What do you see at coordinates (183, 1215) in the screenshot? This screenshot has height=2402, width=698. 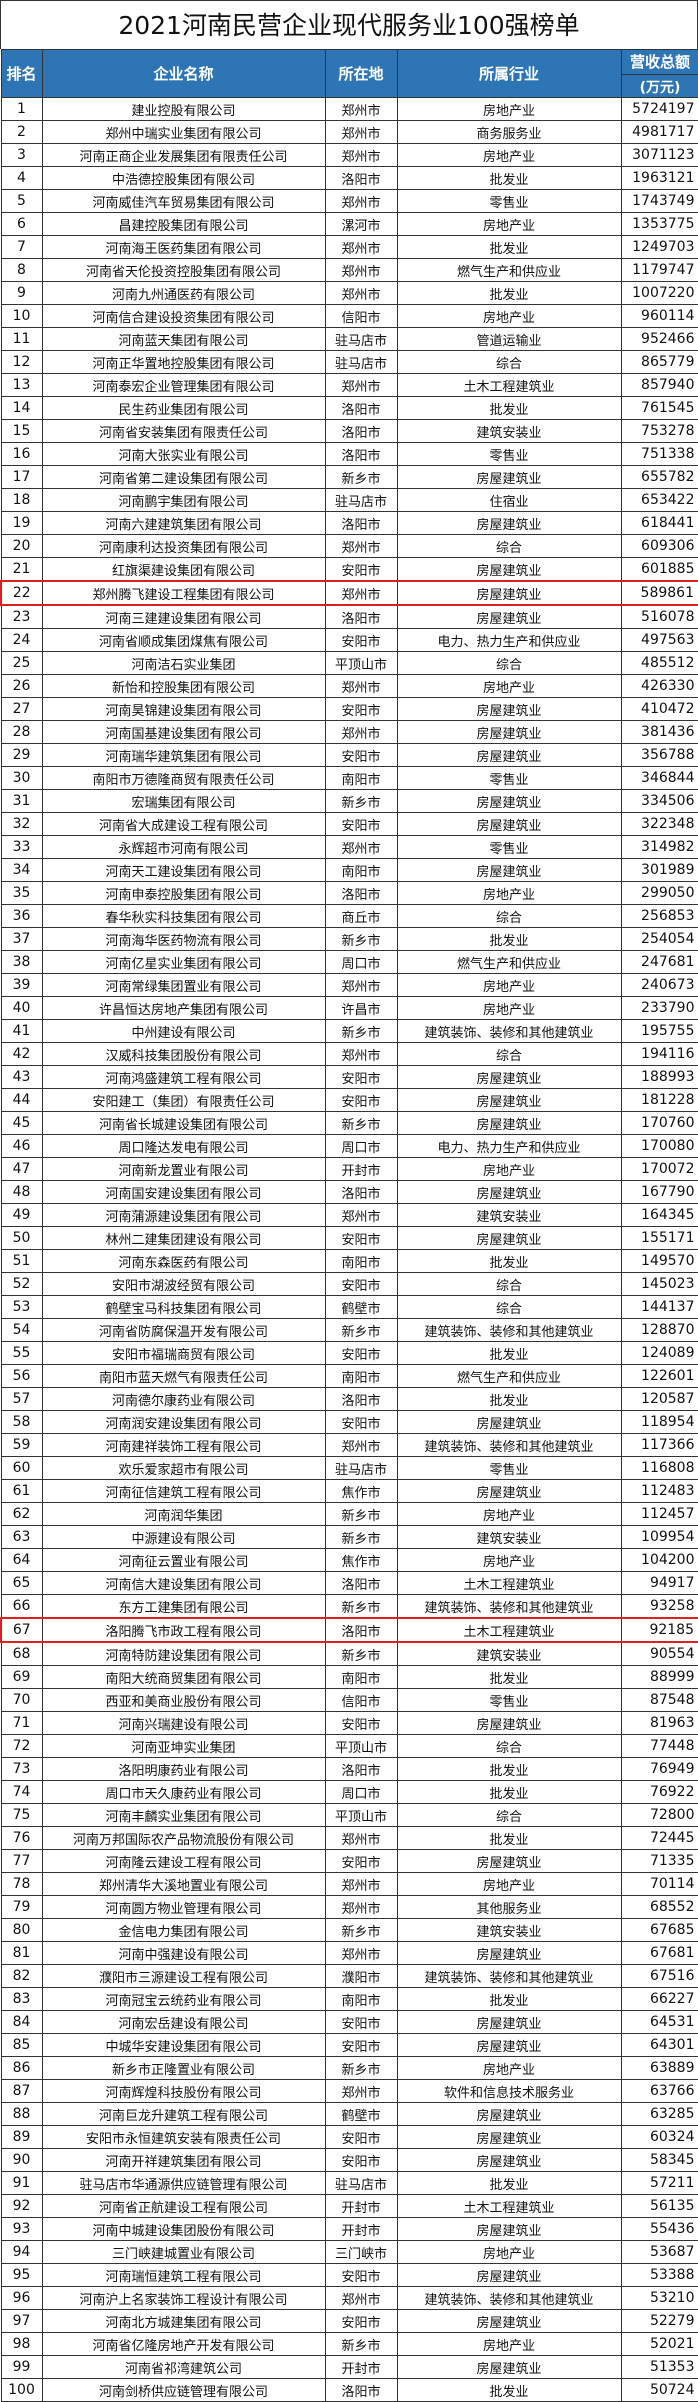 I see `company-name-cell: 河南蒲源建设集团有限公司` at bounding box center [183, 1215].